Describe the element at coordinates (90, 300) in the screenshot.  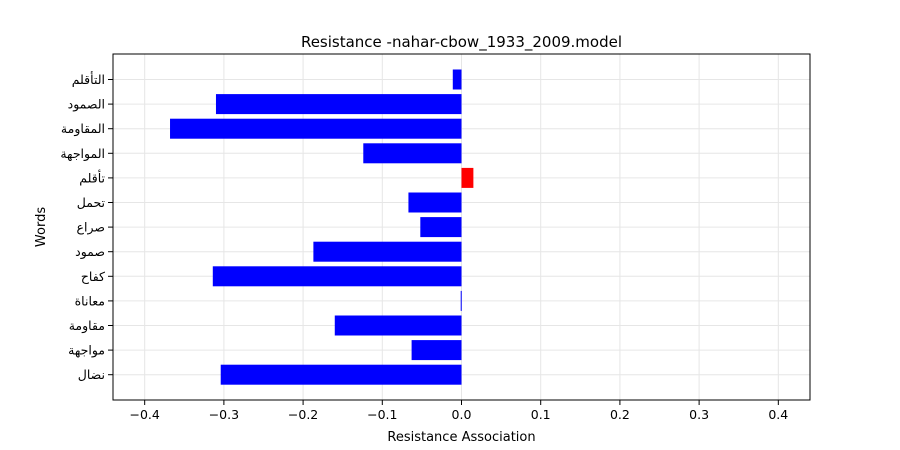
I see `y-tick-label: معاناة` at that location.